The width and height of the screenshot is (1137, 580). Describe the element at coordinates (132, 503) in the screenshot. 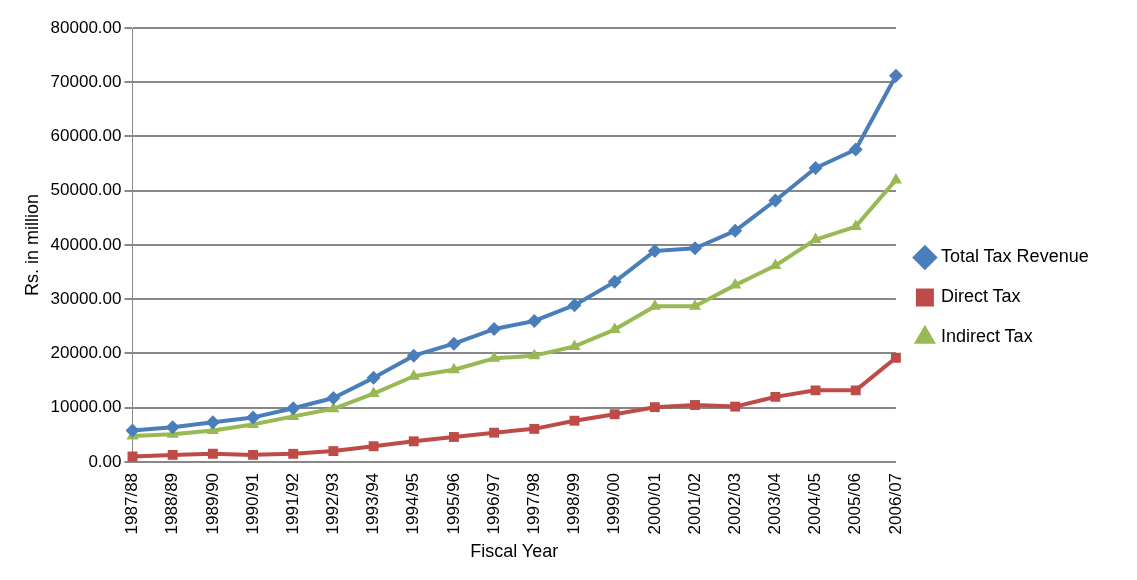

I see `x-tick-label: 1987/88` at that location.